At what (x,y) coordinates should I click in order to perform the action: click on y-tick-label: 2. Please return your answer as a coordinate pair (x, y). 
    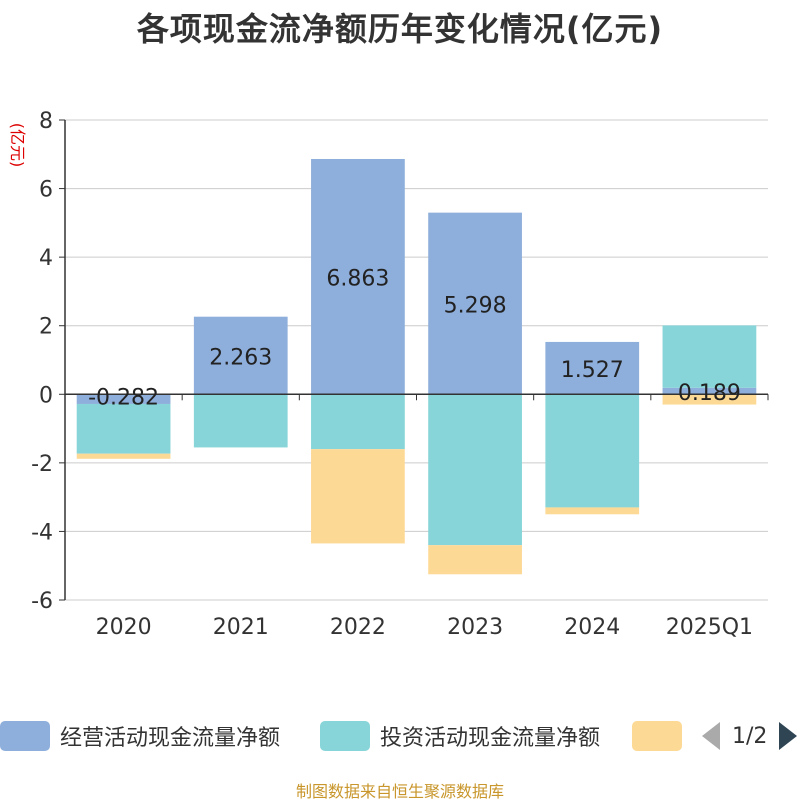
    Looking at the image, I should click on (46, 327).